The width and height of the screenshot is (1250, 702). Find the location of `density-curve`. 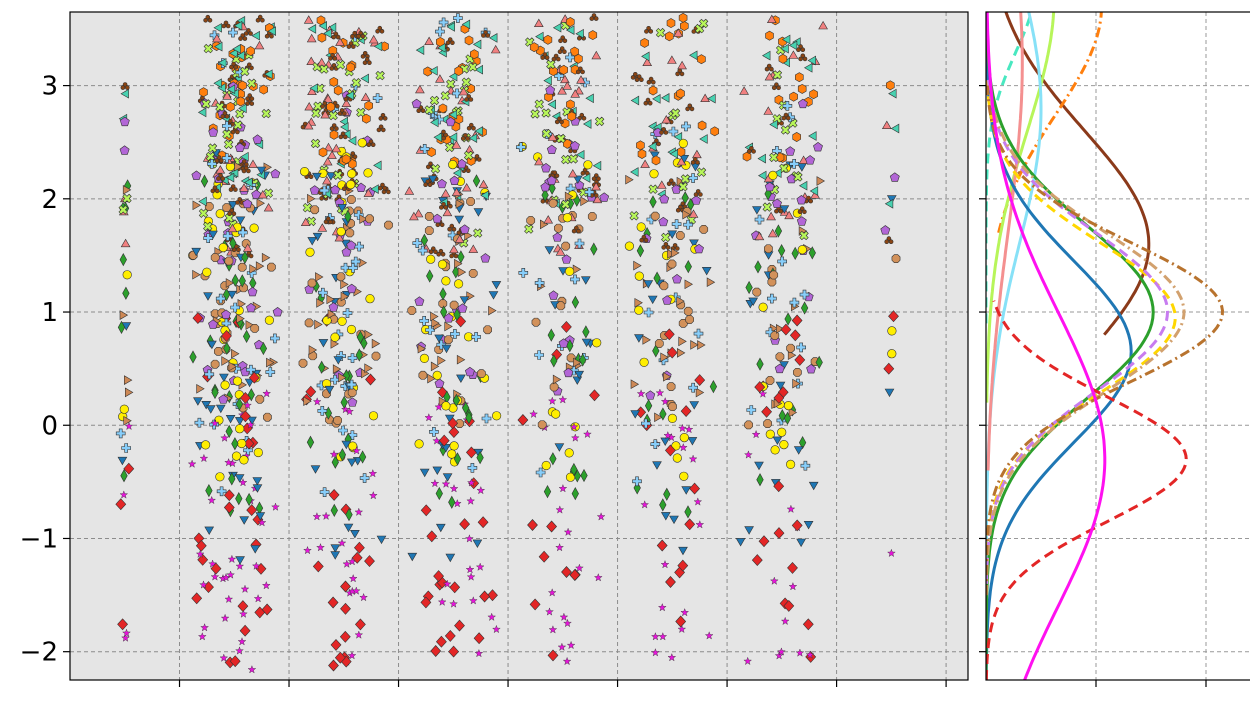

density-curve is located at coordinates (1046, 346).